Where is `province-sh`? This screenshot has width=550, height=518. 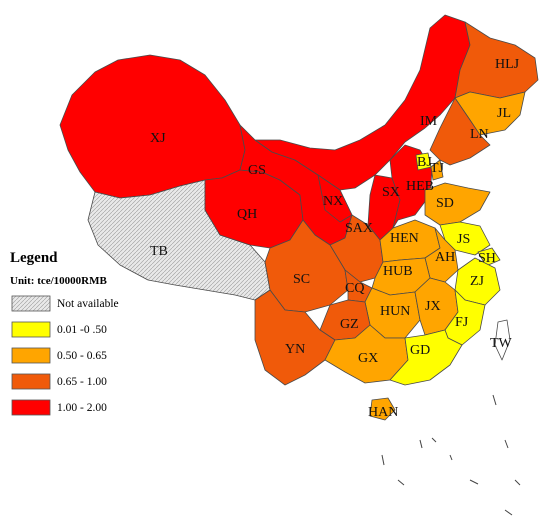 province-sh is located at coordinates (489, 257).